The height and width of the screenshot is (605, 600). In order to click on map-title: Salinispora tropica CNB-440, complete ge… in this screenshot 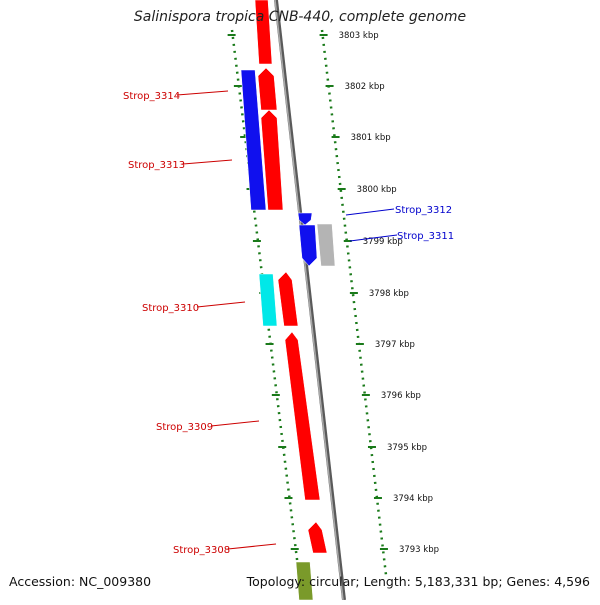, I will do `click(300, 17)`.